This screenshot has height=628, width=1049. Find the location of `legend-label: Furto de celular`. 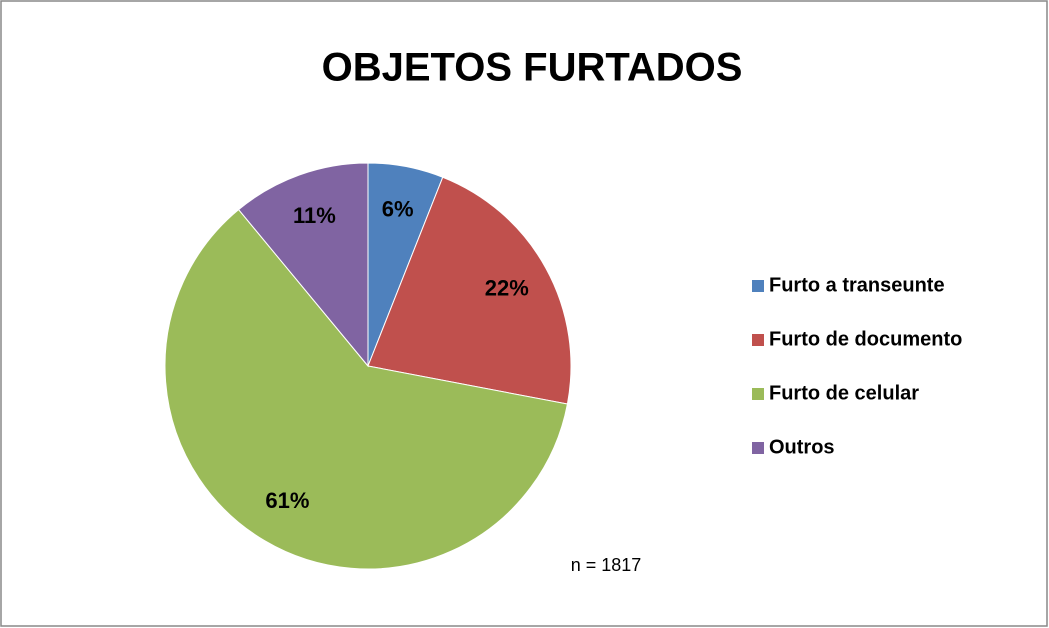

legend-label: Furto de celular is located at coordinates (844, 393).